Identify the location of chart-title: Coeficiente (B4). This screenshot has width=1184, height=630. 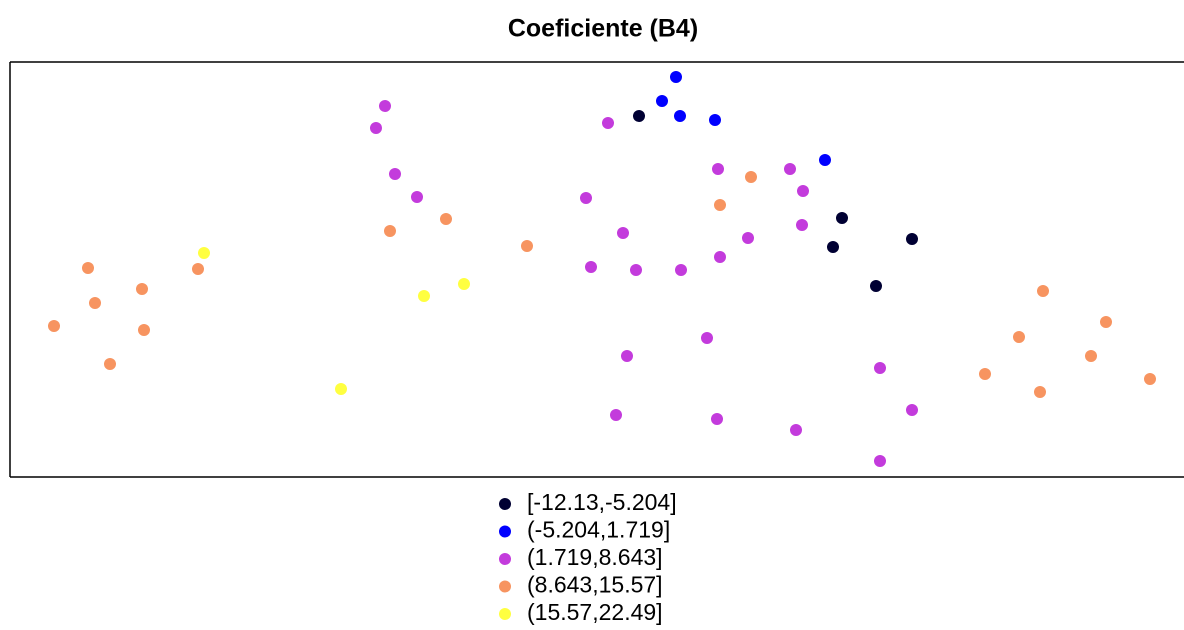
(603, 29).